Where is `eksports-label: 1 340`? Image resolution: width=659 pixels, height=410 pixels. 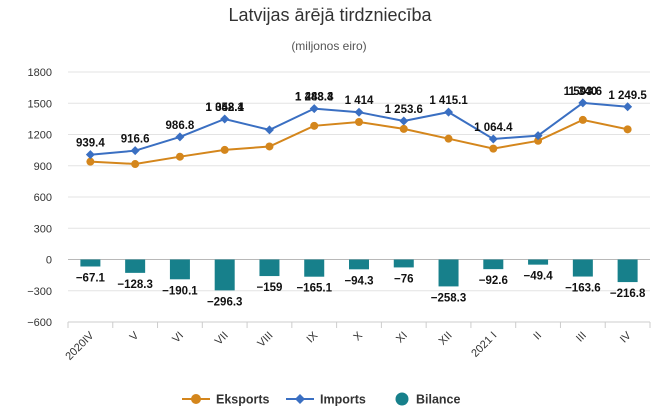 eksports-label: 1 340 is located at coordinates (582, 92).